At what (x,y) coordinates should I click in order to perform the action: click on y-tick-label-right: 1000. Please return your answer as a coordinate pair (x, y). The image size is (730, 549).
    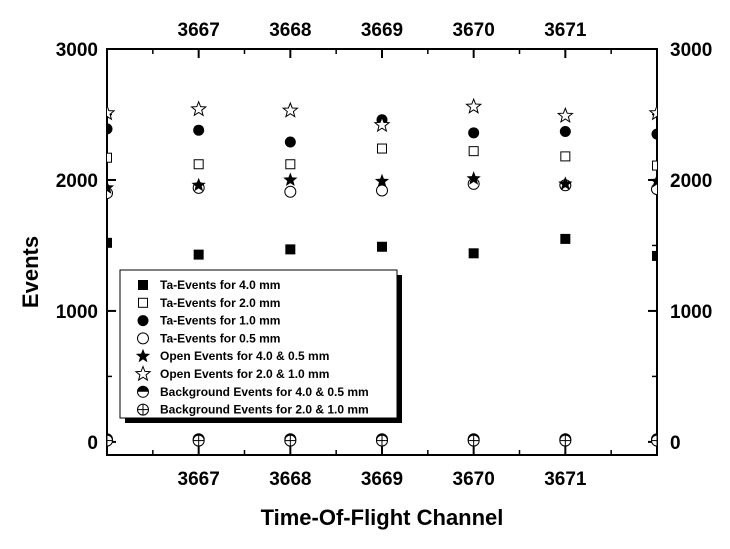
    Looking at the image, I should click on (691, 312).